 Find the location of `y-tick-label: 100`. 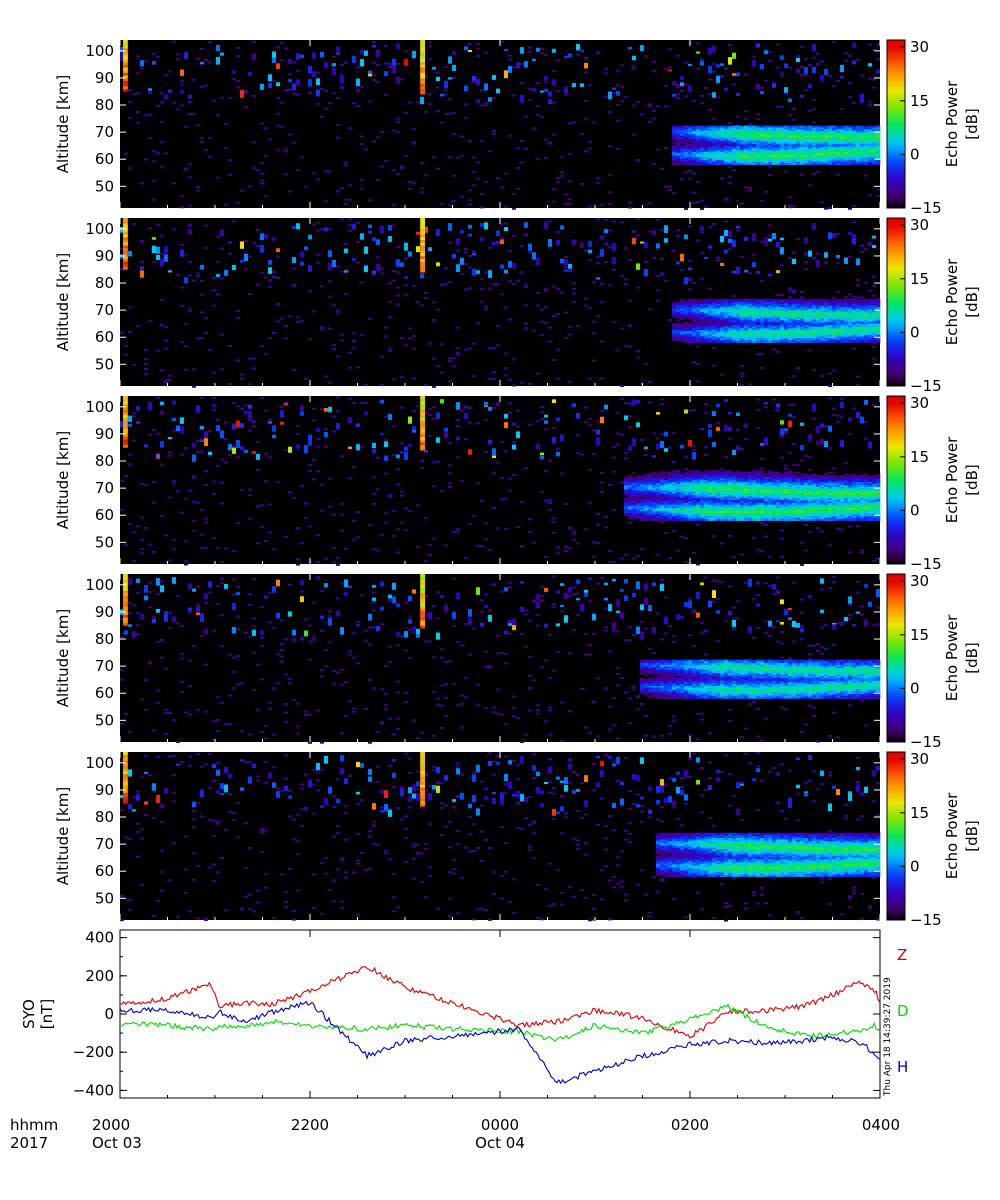

y-tick-label: 100 is located at coordinates (99, 51).